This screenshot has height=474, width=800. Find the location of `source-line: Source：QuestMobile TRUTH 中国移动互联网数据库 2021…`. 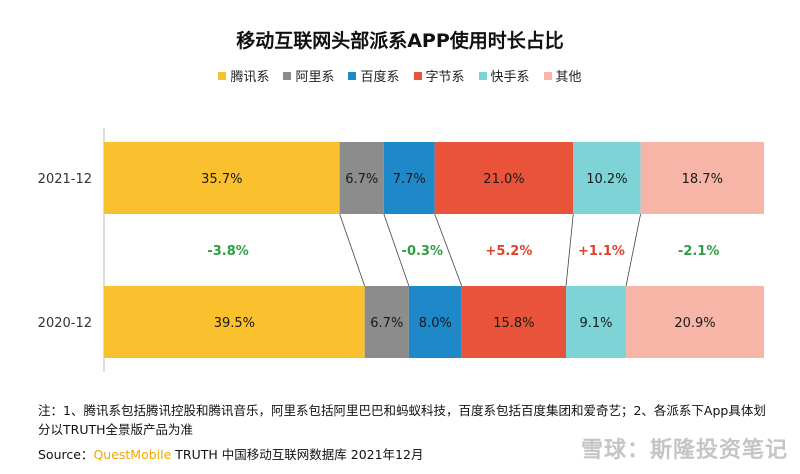

source-line: Source：QuestMobile TRUTH 中国移动互联网数据库 2021… is located at coordinates (230, 453).